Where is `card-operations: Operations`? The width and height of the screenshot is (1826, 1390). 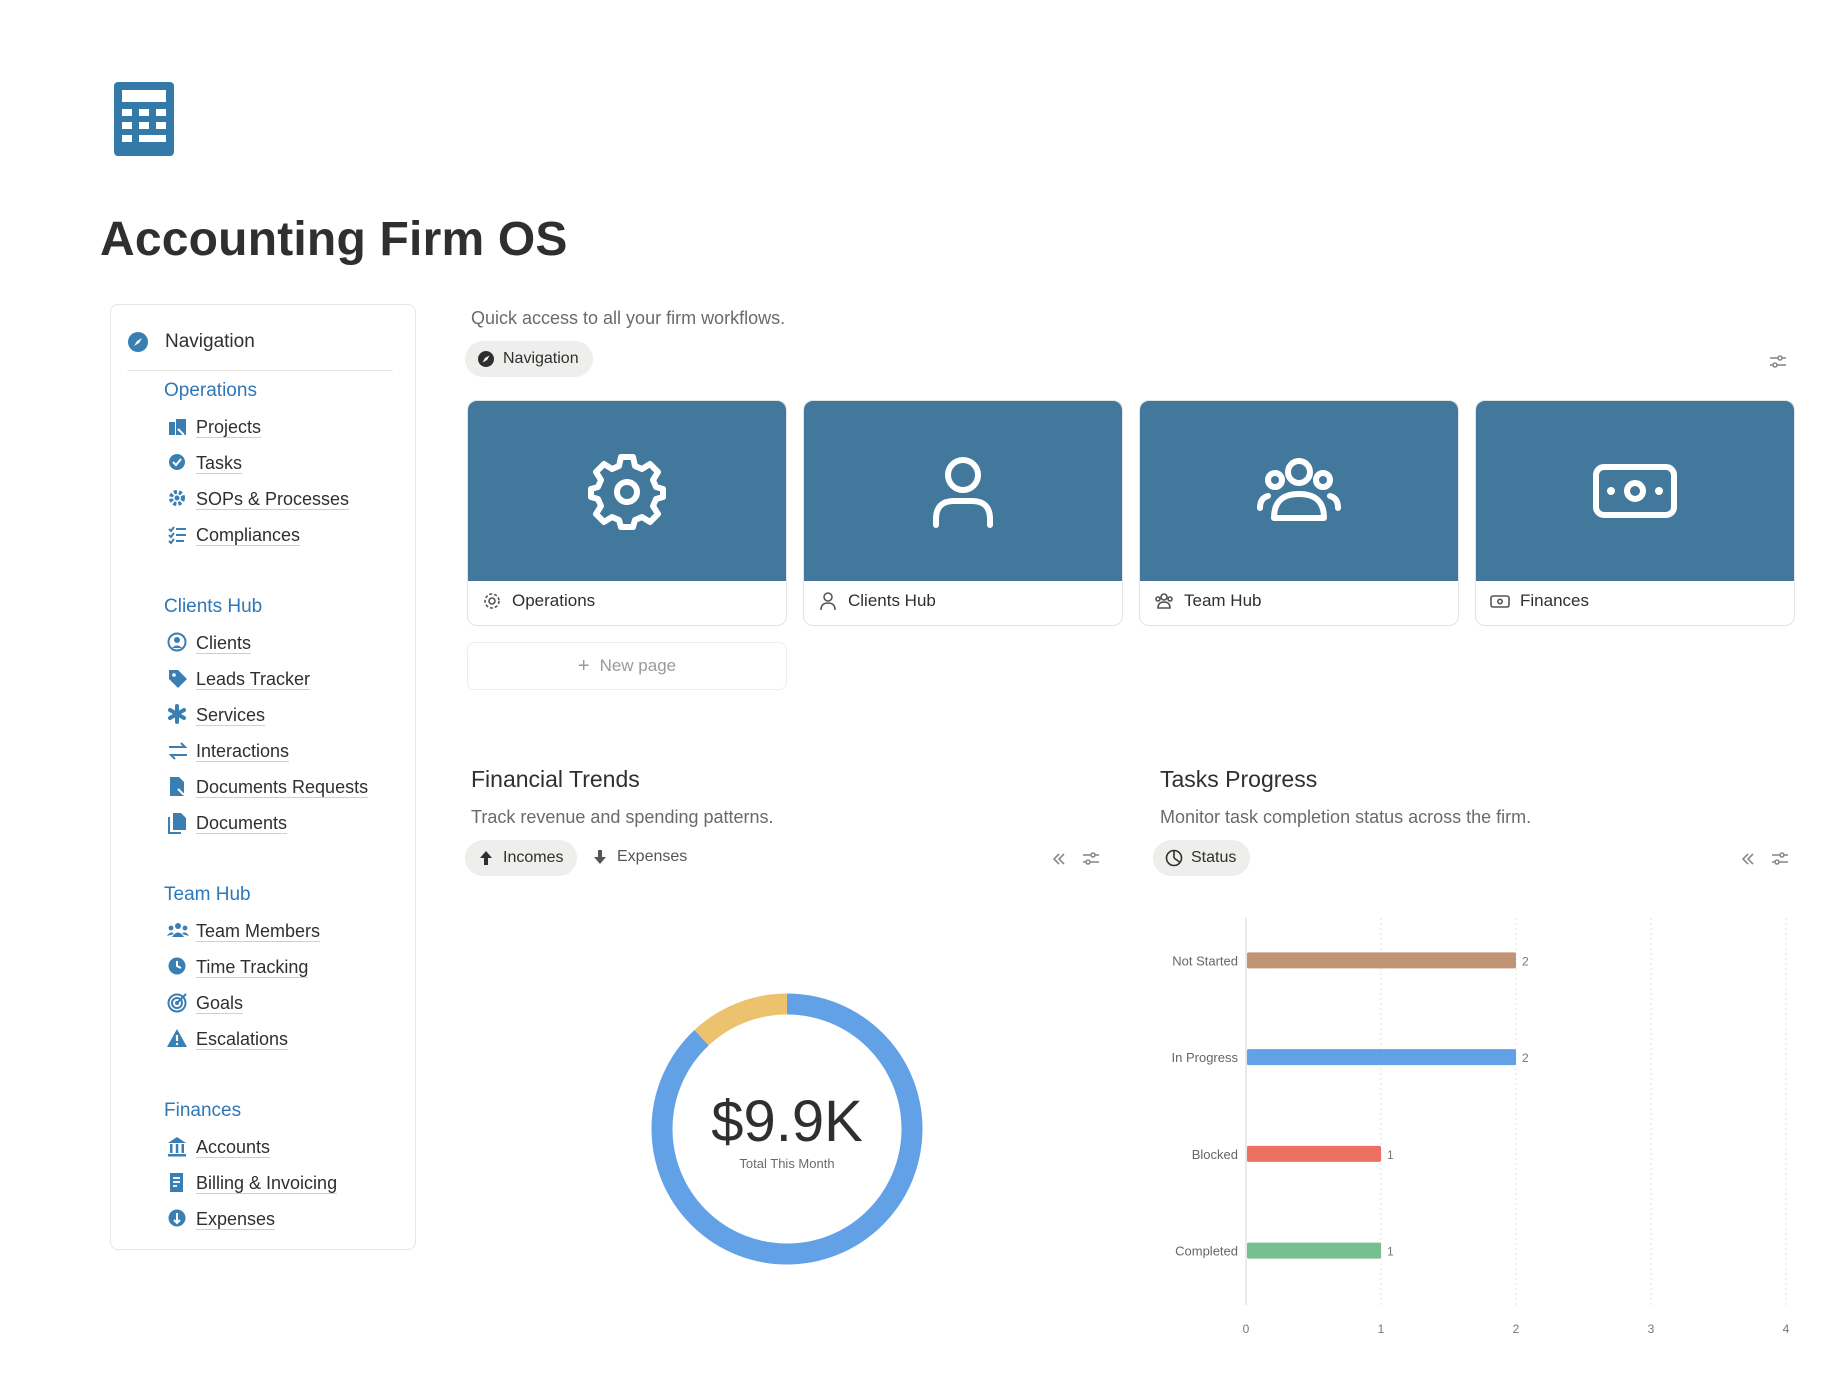 card-operations: Operations is located at coordinates (627, 513).